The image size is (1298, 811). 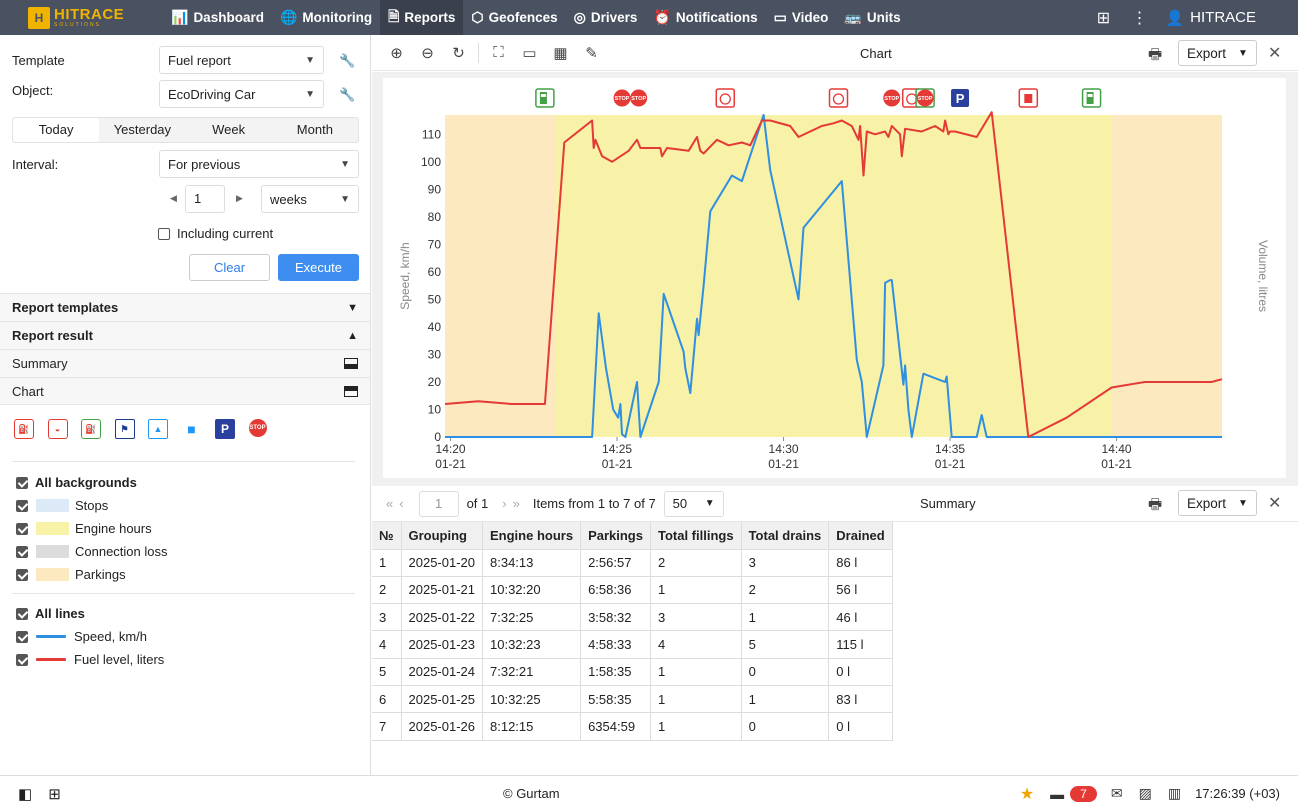 I want to click on column-header: №, so click(x=387, y=536).